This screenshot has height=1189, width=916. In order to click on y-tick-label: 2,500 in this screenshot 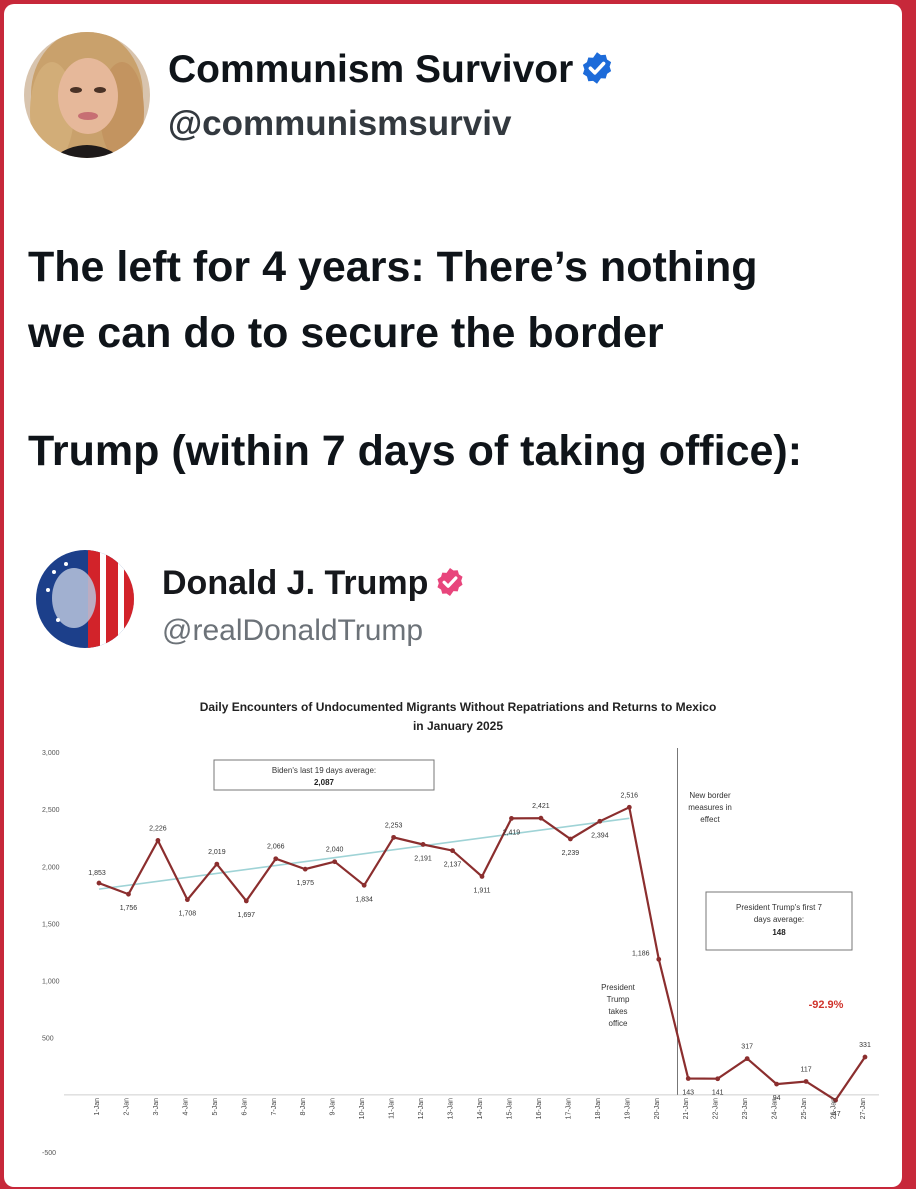, I will do `click(51, 810)`.